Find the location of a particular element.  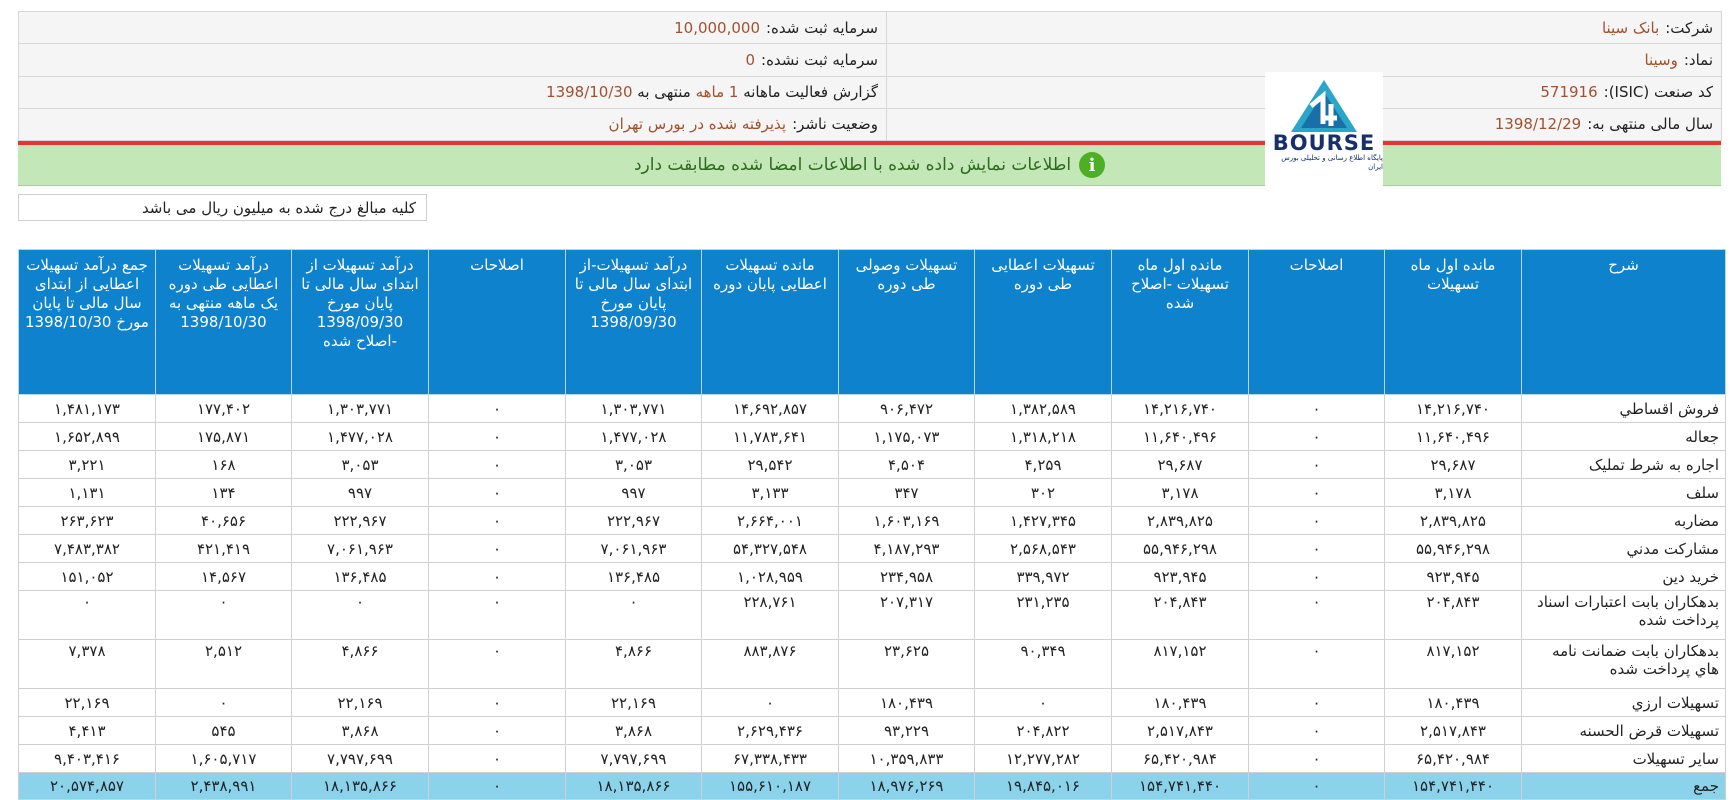

table-cell: ۱,۳۰۳,۷۷۱ is located at coordinates (360, 408).